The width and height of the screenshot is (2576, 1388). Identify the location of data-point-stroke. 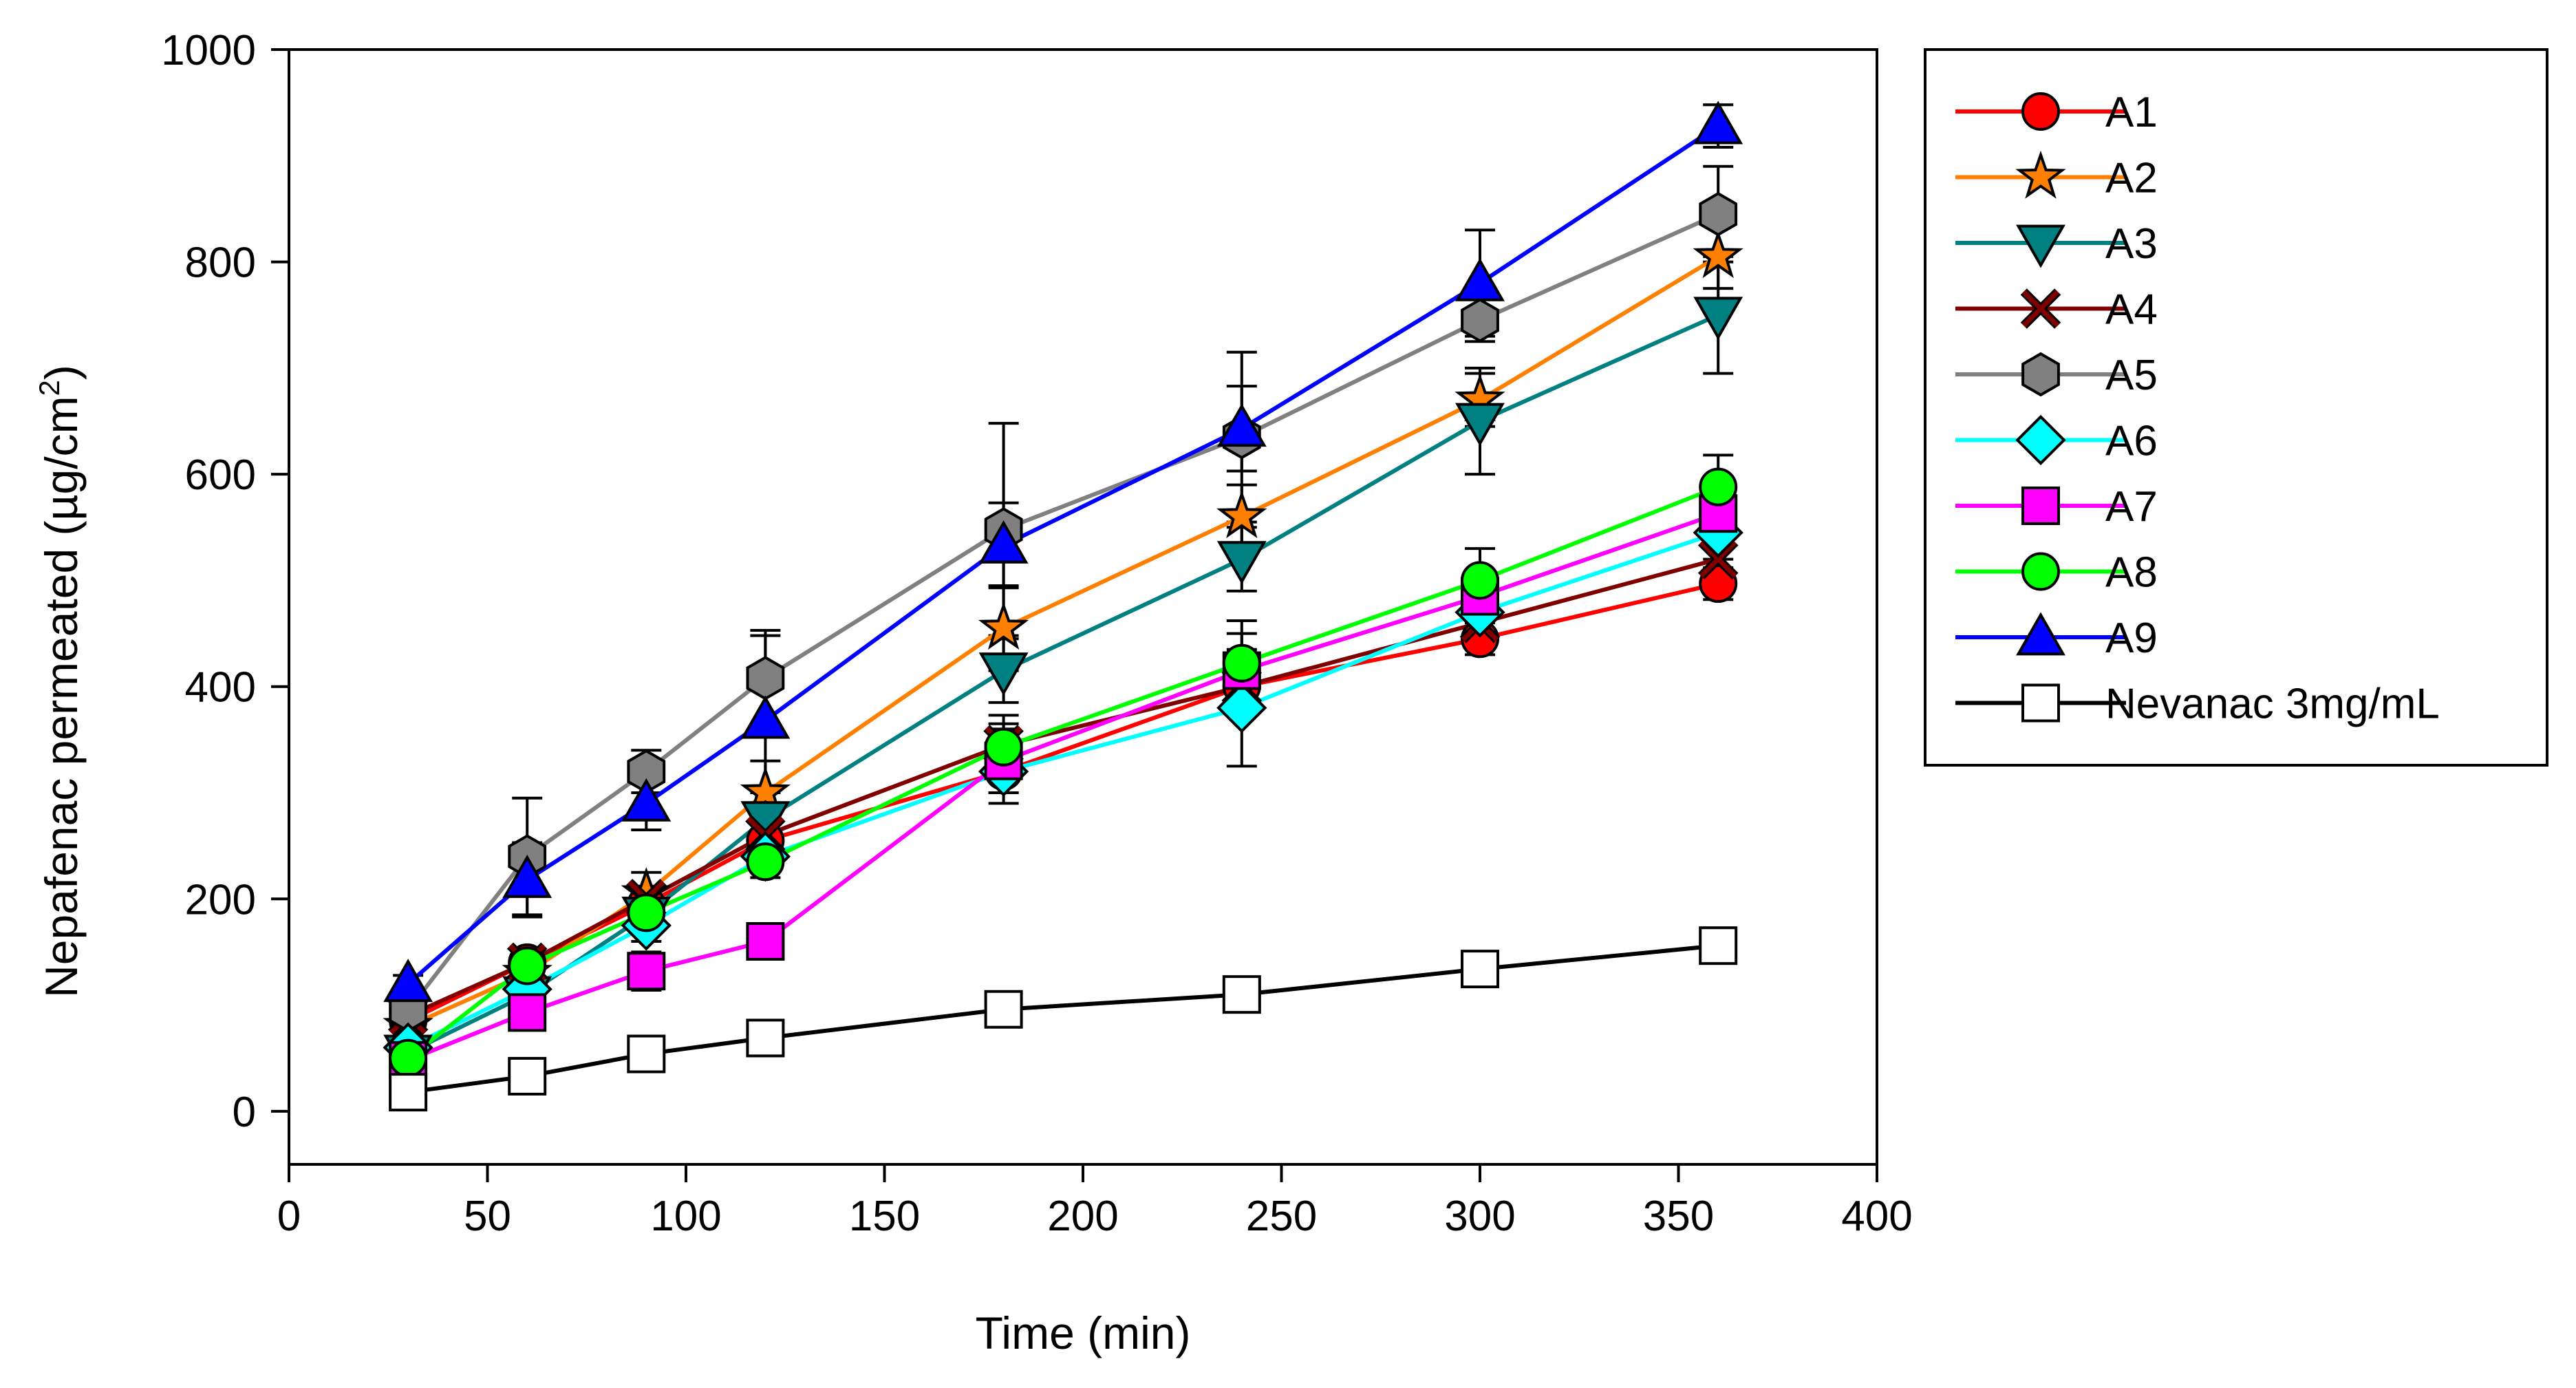
(1718, 559).